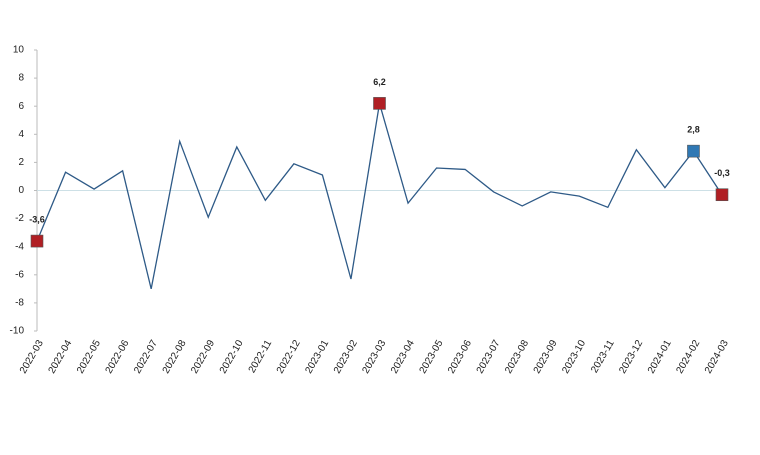 The image size is (760, 455). I want to click on x-tick-label: 2023-08, so click(517, 357).